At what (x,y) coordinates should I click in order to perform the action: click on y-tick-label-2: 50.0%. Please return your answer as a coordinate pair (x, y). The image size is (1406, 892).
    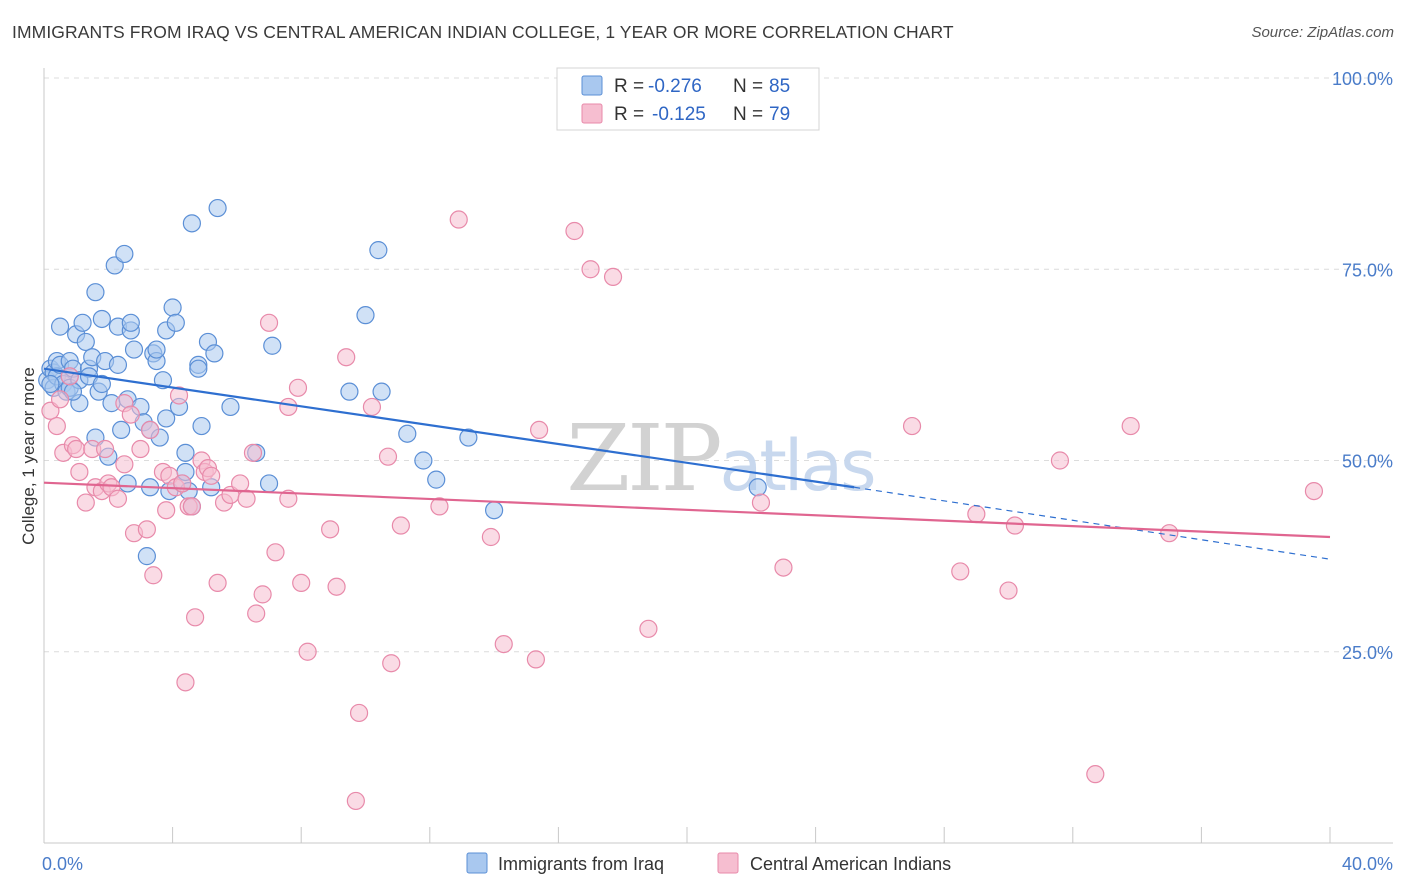
    Looking at the image, I should click on (1367, 462).